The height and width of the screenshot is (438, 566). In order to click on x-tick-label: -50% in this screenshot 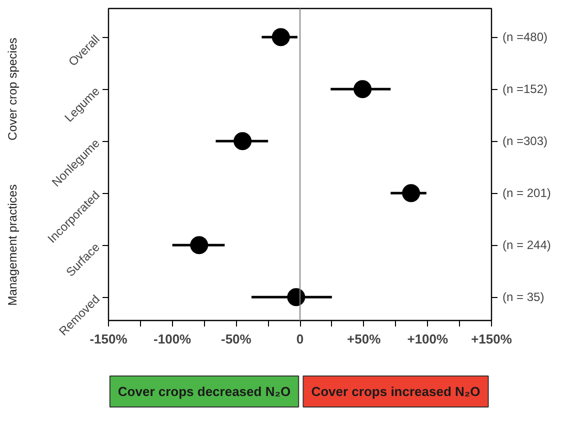, I will do `click(236, 339)`.